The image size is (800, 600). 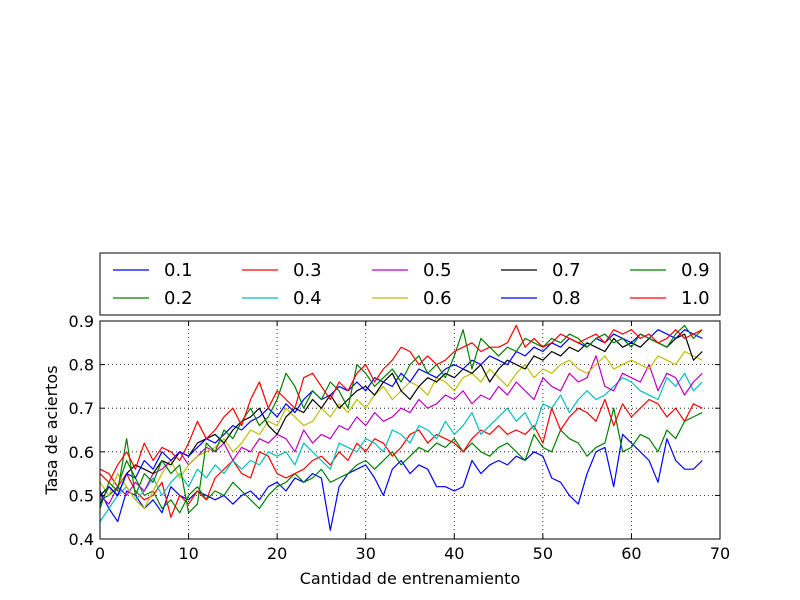 What do you see at coordinates (566, 270) in the screenshot?
I see `legend-label: 0.7` at bounding box center [566, 270].